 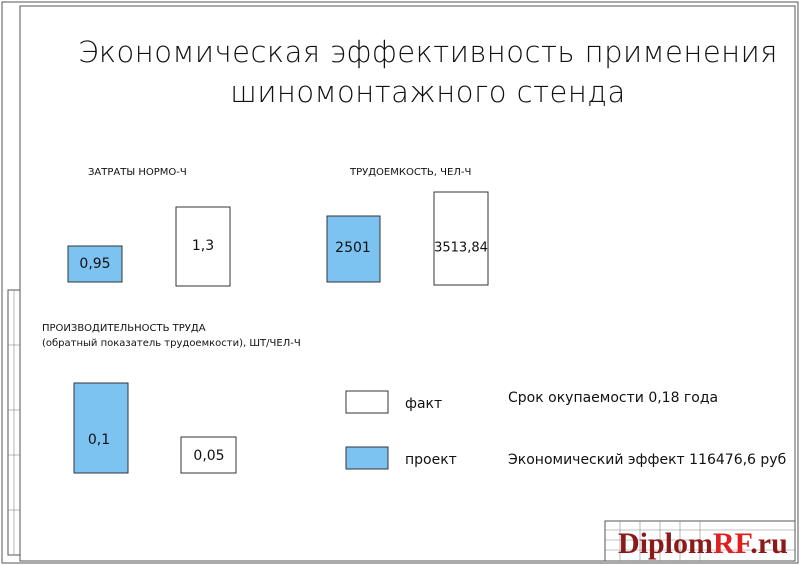 I want to click on title-line: Экономическая эффективность применения, so click(x=428, y=52).